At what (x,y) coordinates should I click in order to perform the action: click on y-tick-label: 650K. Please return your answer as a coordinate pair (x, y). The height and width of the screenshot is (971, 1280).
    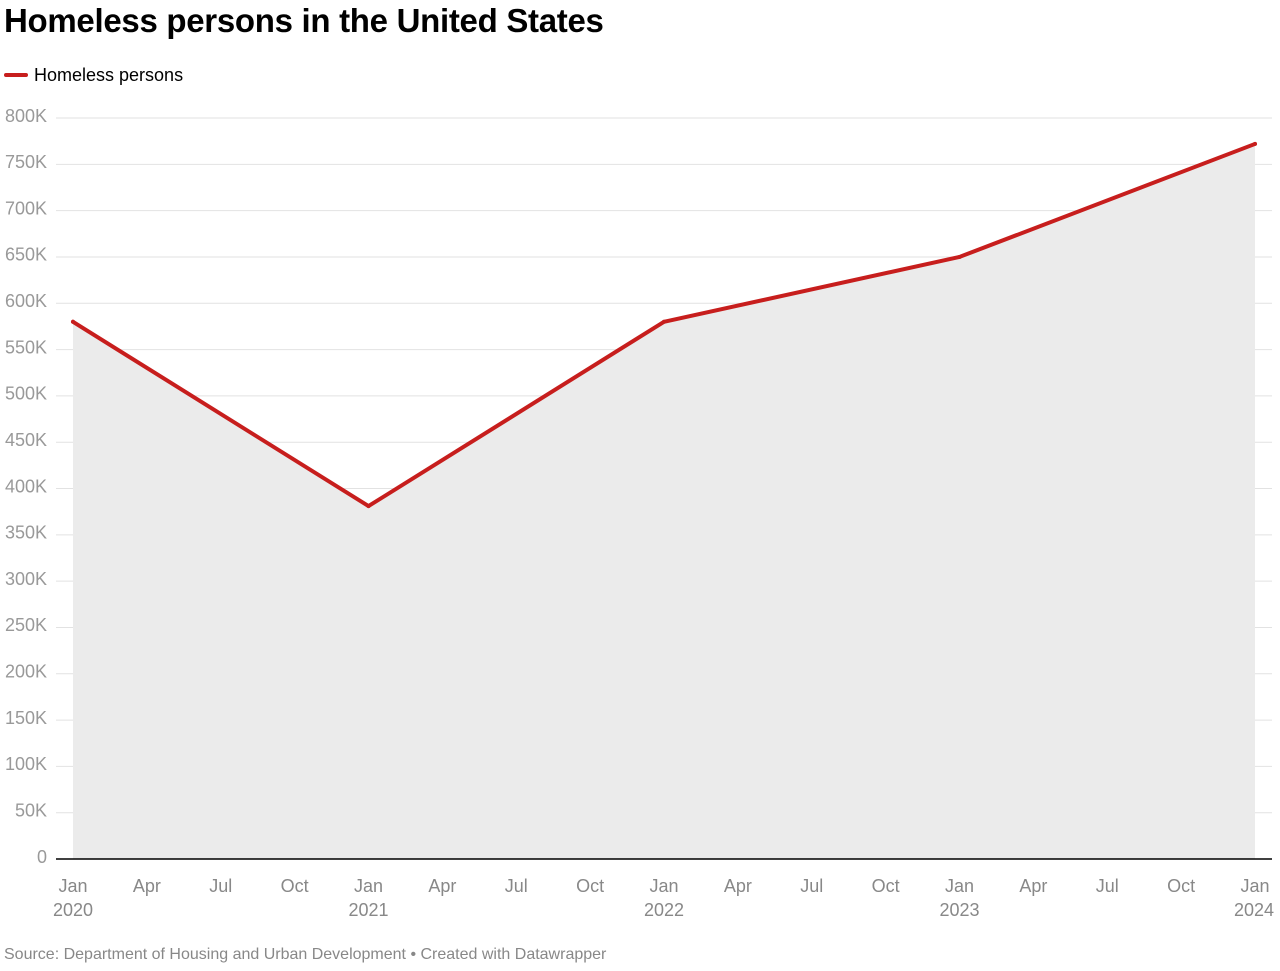
    Looking at the image, I should click on (26, 255).